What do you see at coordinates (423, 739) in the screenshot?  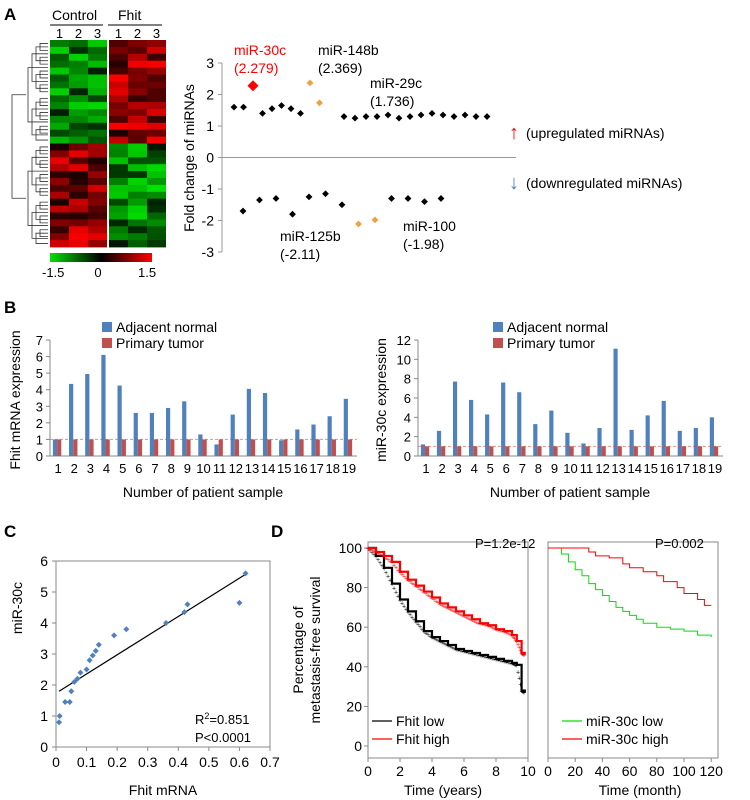 I see `legend-fhit-high: Fhit high` at bounding box center [423, 739].